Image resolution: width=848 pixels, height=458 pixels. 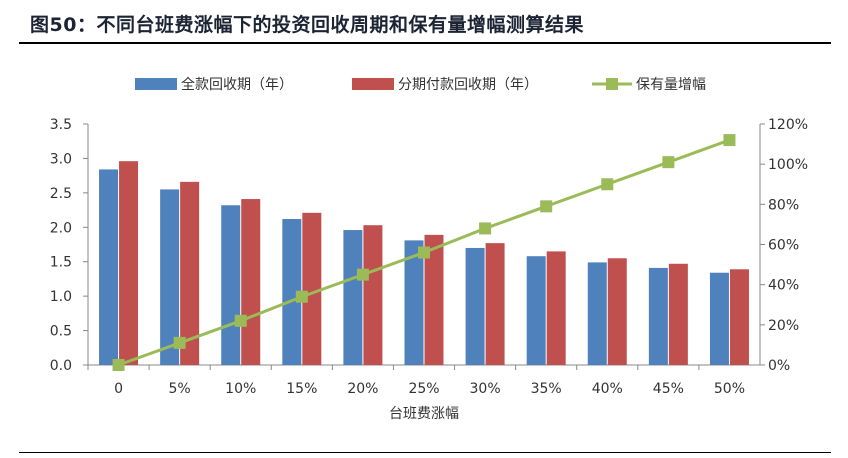 What do you see at coordinates (468, 85) in the screenshot?
I see `legend-label-installment: 分期付款回收期（年）` at bounding box center [468, 85].